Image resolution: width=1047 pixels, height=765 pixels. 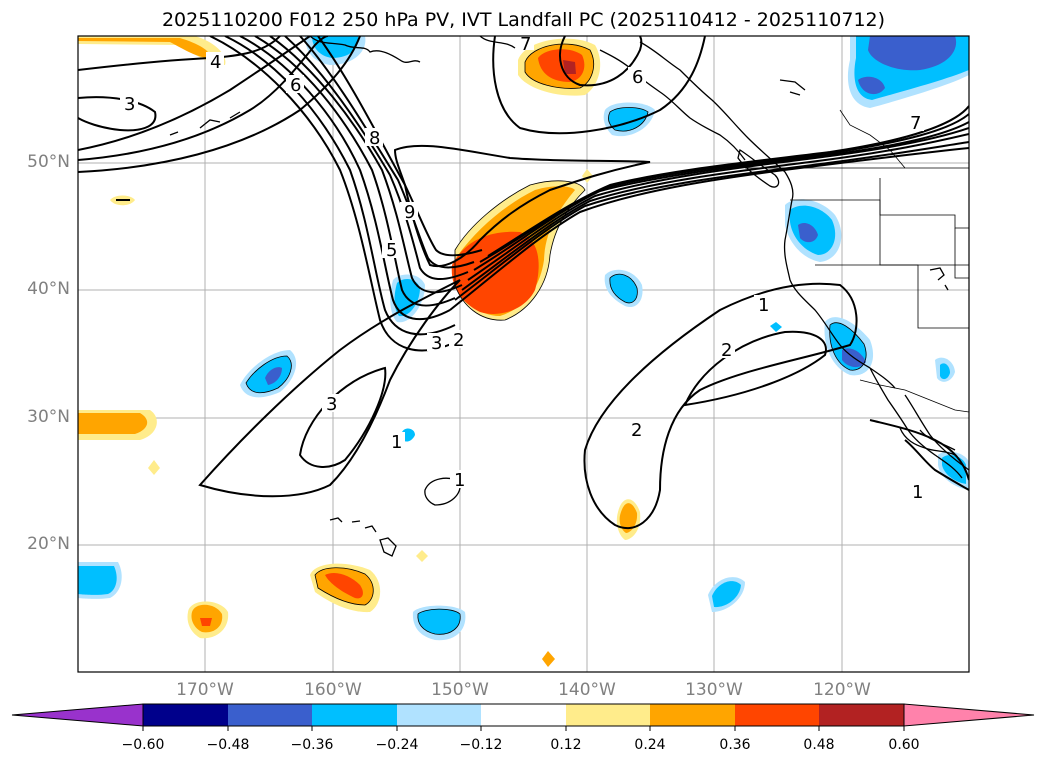 What do you see at coordinates (48, 162) in the screenshot?
I see `lat-label-50n: 50°N` at bounding box center [48, 162].